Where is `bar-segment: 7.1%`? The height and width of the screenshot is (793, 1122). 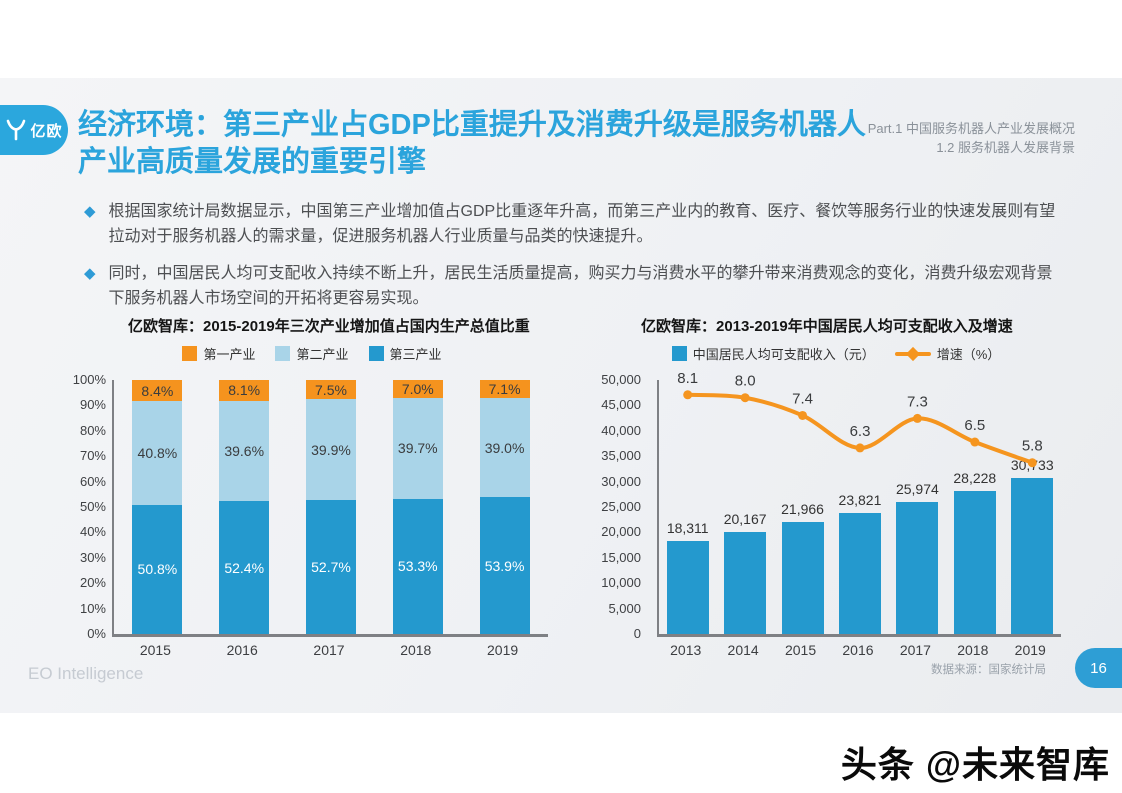 bar-segment: 7.1% is located at coordinates (504, 389).